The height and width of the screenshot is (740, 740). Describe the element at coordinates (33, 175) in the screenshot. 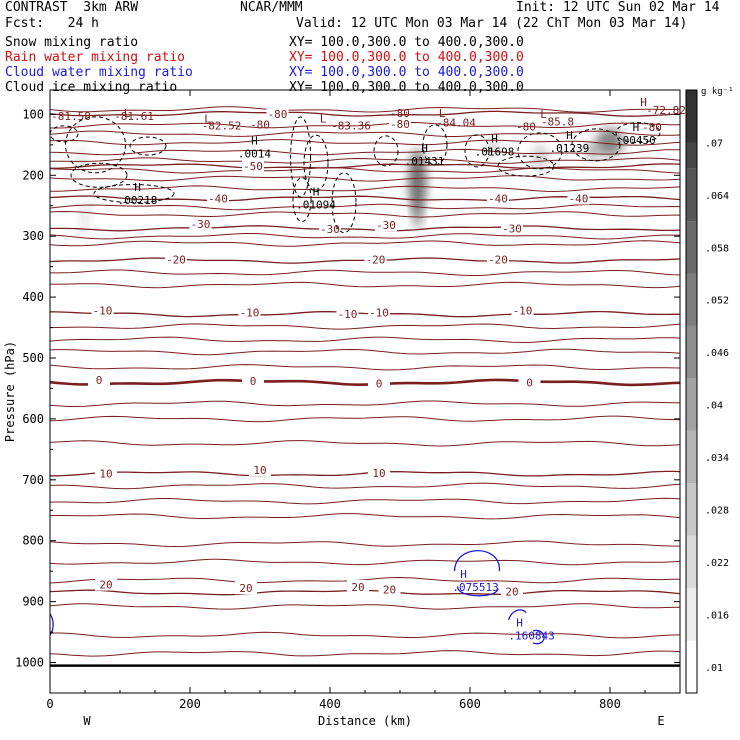

I see `y-tick-label: 200` at that location.